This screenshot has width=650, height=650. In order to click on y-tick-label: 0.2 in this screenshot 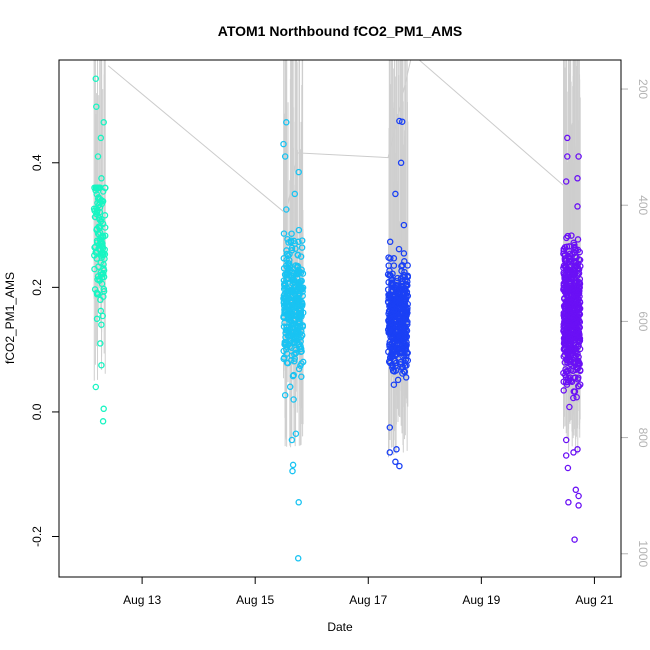, I will do `click(37, 287)`.